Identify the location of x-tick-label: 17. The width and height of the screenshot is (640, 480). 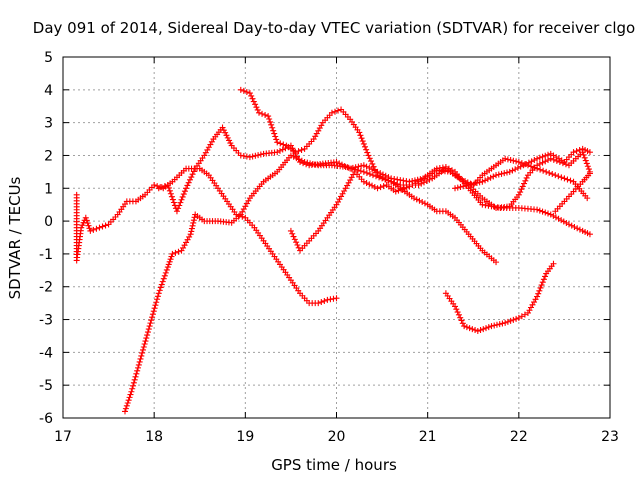
(63, 437).